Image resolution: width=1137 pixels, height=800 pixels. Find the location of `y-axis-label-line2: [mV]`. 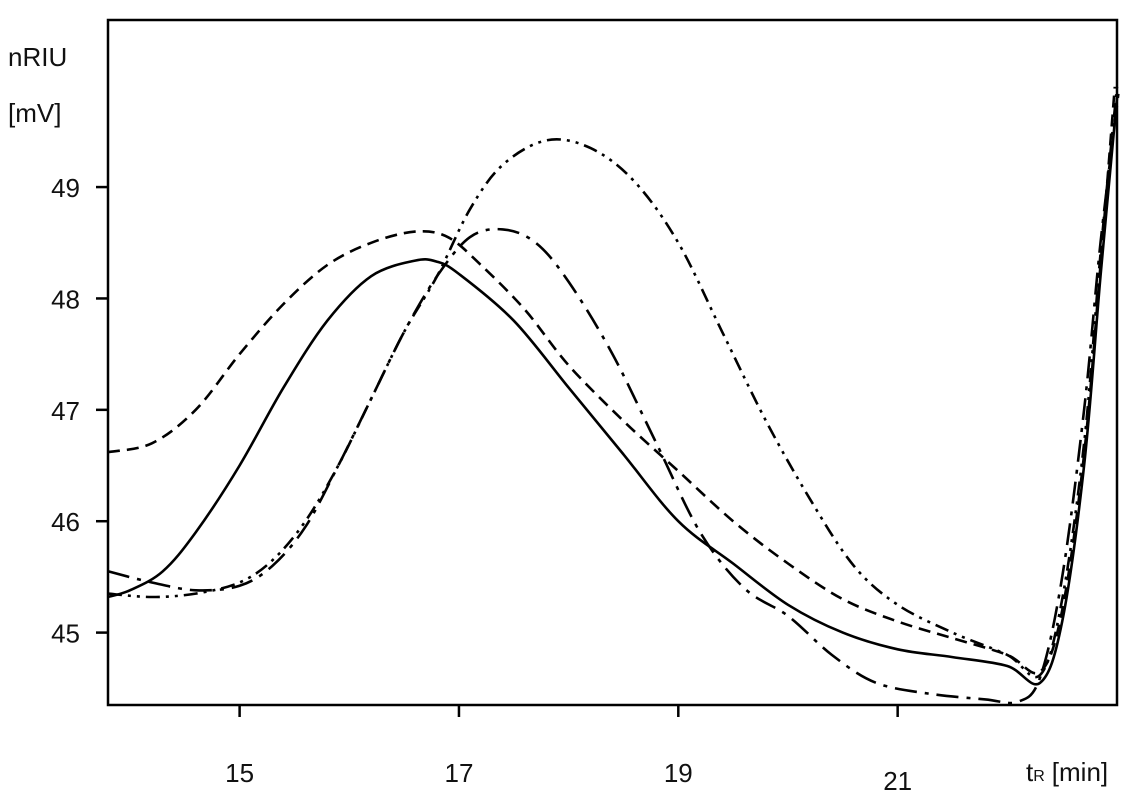

y-axis-label-line2: [mV] is located at coordinates (34, 113).